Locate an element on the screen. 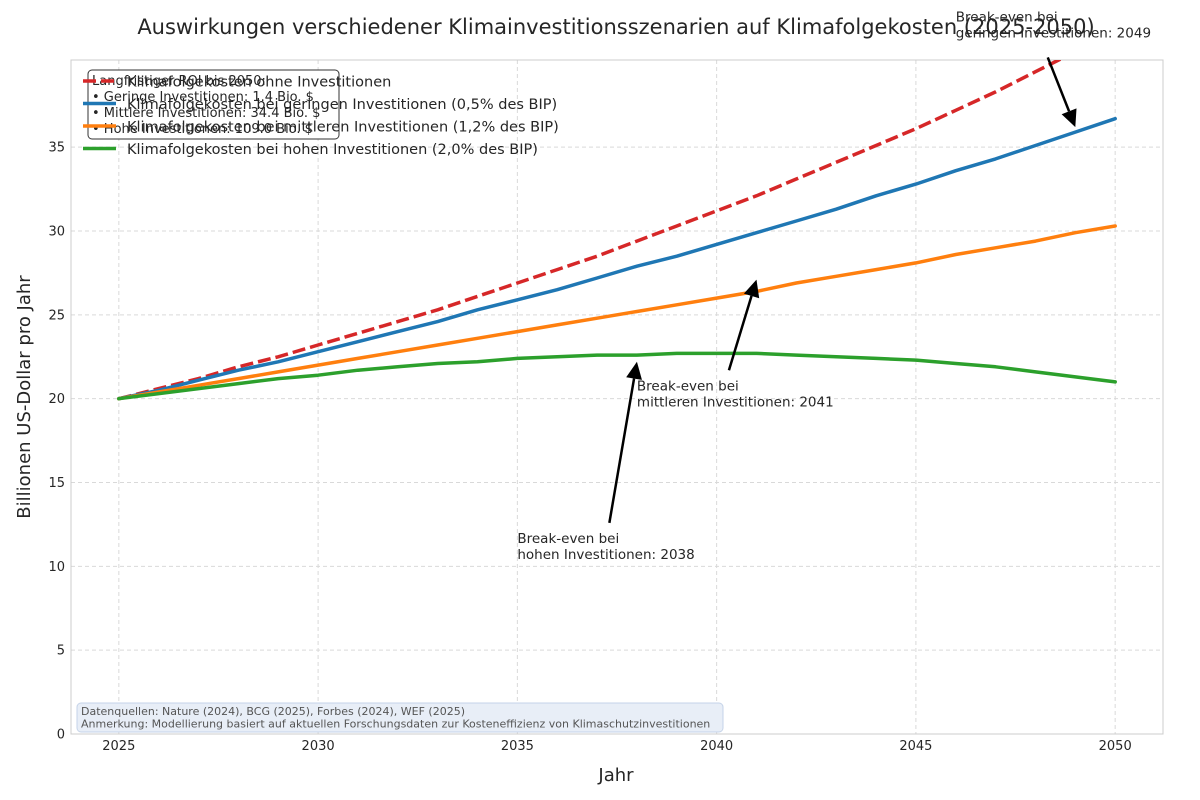 The height and width of the screenshot is (800, 1200). source-note-box is located at coordinates (400, 717).